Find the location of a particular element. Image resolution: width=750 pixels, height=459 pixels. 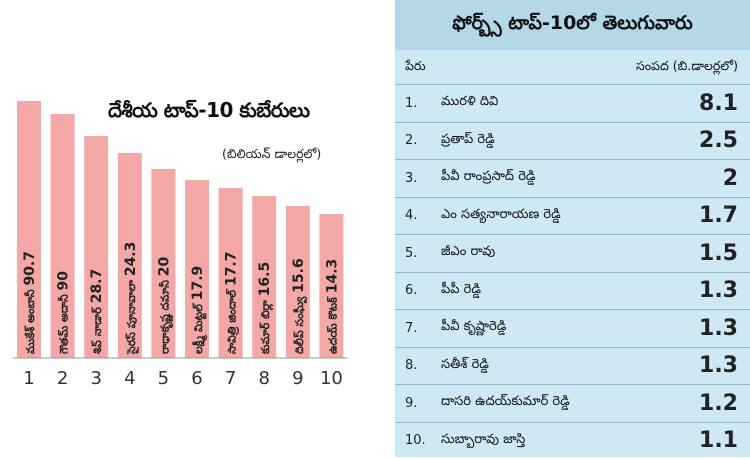

table-row: 2.ప్రతాప్ రెడ్డి2.5 is located at coordinates (572, 141).